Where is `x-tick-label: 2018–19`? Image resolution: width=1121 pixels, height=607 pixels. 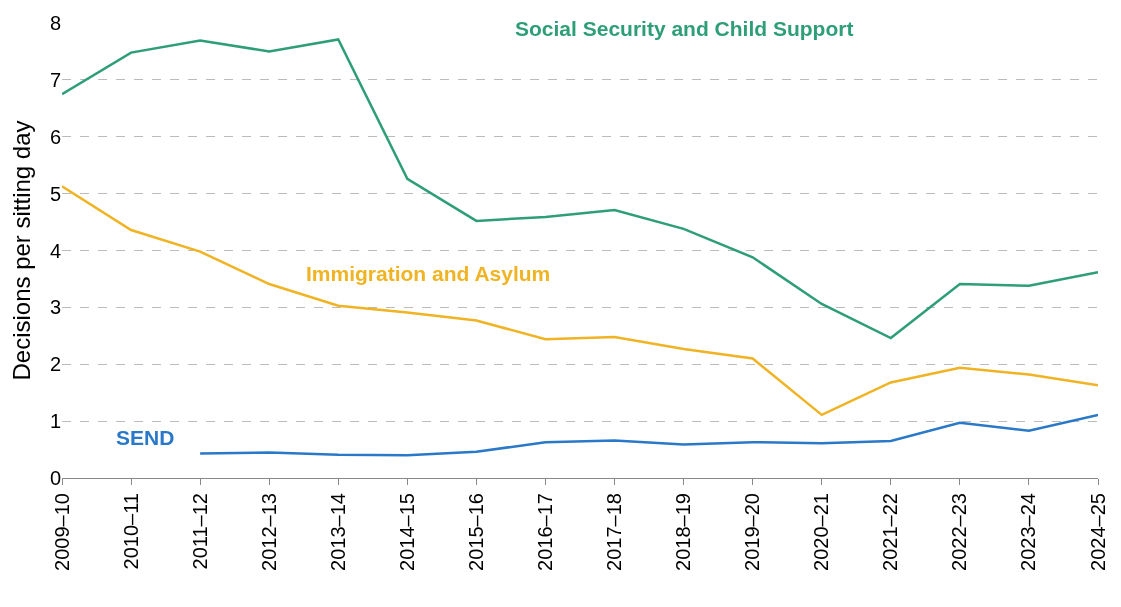 x-tick-label: 2018–19 is located at coordinates (683, 532).